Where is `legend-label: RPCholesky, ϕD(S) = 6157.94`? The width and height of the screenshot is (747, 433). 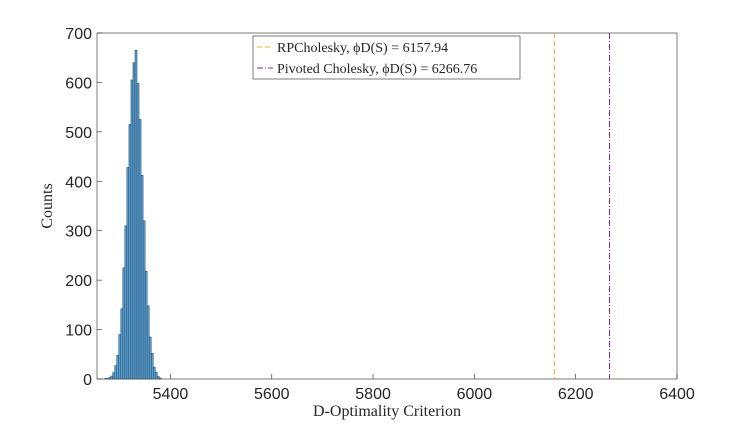 legend-label: RPCholesky, ϕD(S) = 6157.94 is located at coordinates (362, 48).